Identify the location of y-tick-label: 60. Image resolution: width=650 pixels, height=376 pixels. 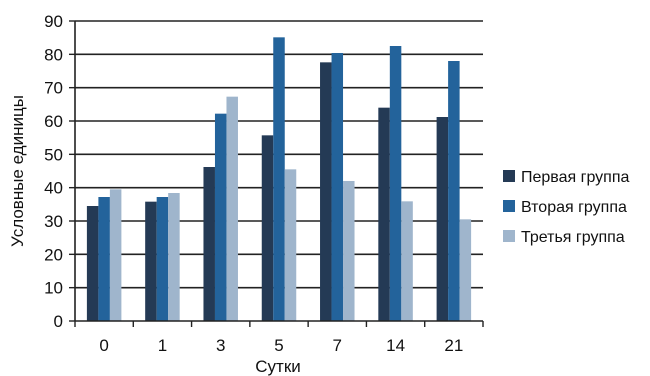
(53, 121).